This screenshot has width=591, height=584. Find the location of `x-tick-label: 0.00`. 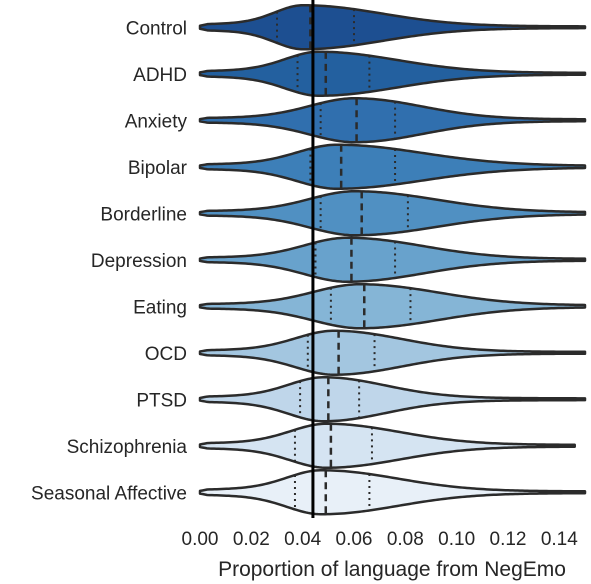

x-tick-label: 0.00 is located at coordinates (200, 539).